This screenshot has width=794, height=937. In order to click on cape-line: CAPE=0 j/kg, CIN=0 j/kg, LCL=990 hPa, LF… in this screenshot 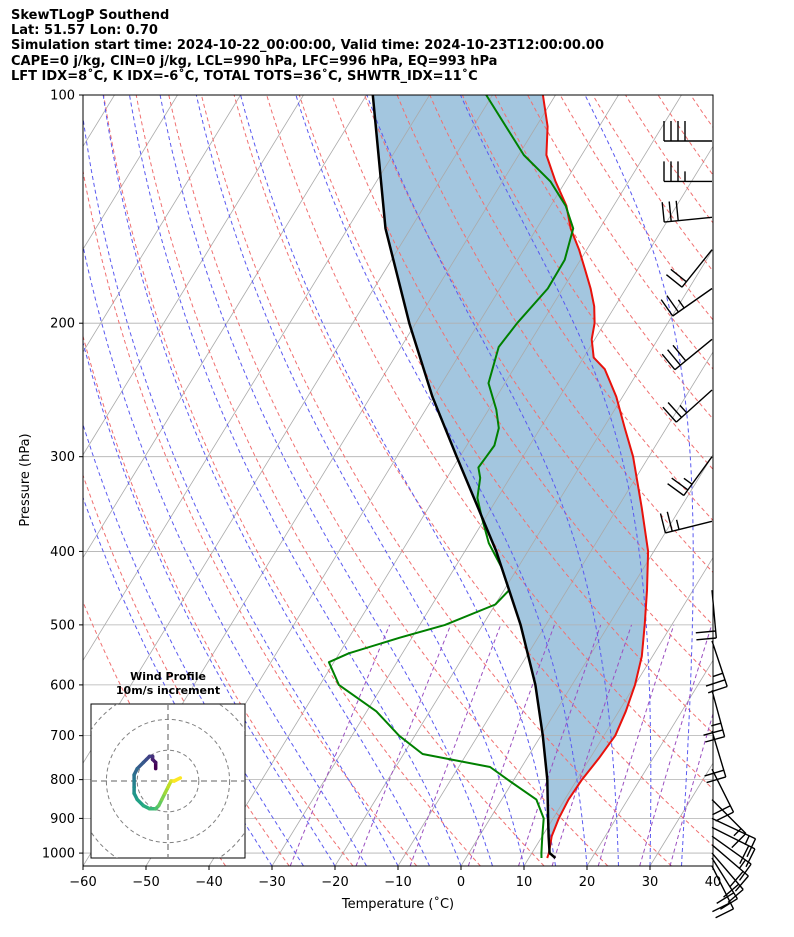, I will do `click(254, 61)`.